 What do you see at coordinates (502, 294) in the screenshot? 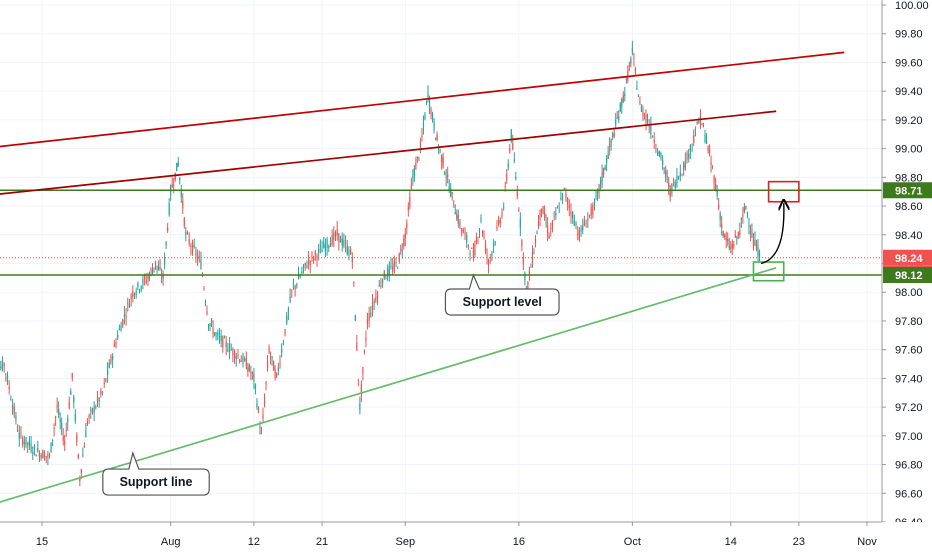
I see `annotation-callout: Support level` at bounding box center [502, 294].